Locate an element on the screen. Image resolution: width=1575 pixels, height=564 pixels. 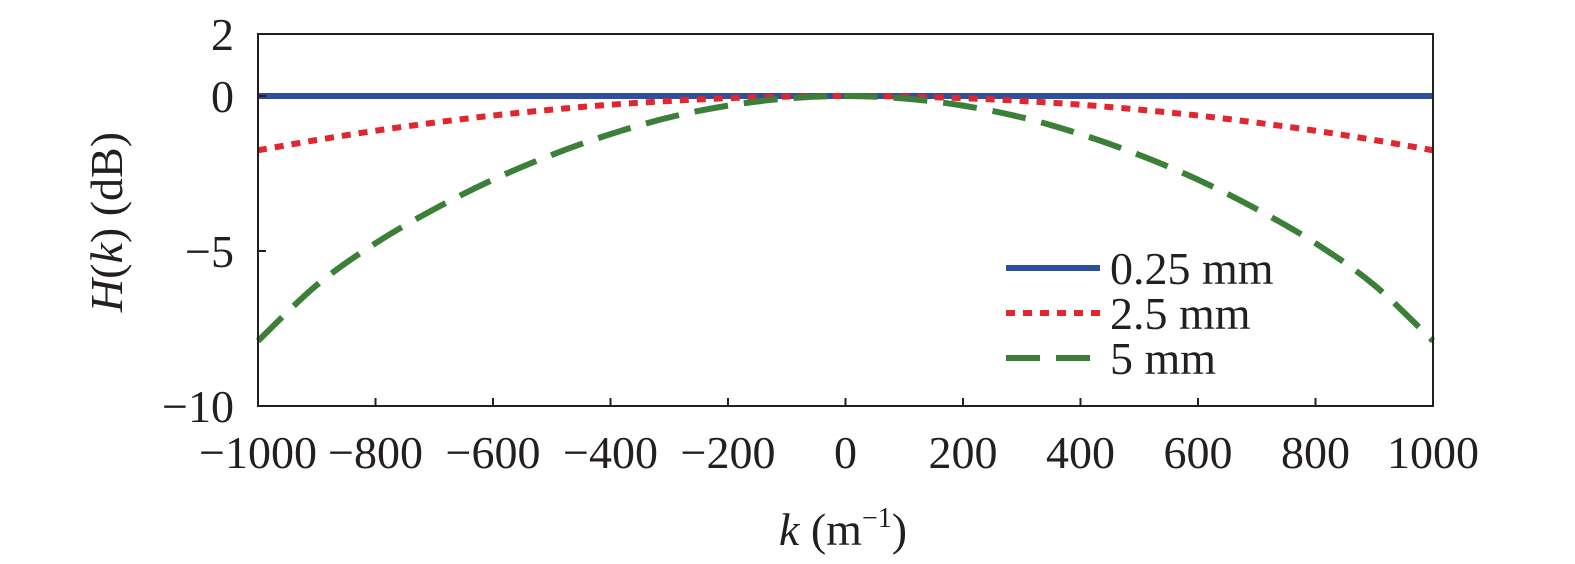
legend: 0.25 mm2.5 mm5 mm is located at coordinates (1140, 313).